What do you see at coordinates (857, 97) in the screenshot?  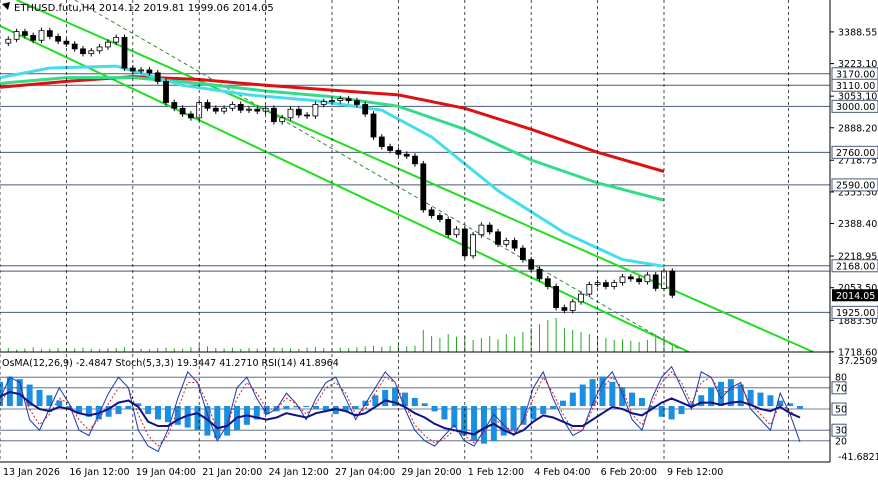 I see `price-tick-label: 3053.10` at bounding box center [857, 97].